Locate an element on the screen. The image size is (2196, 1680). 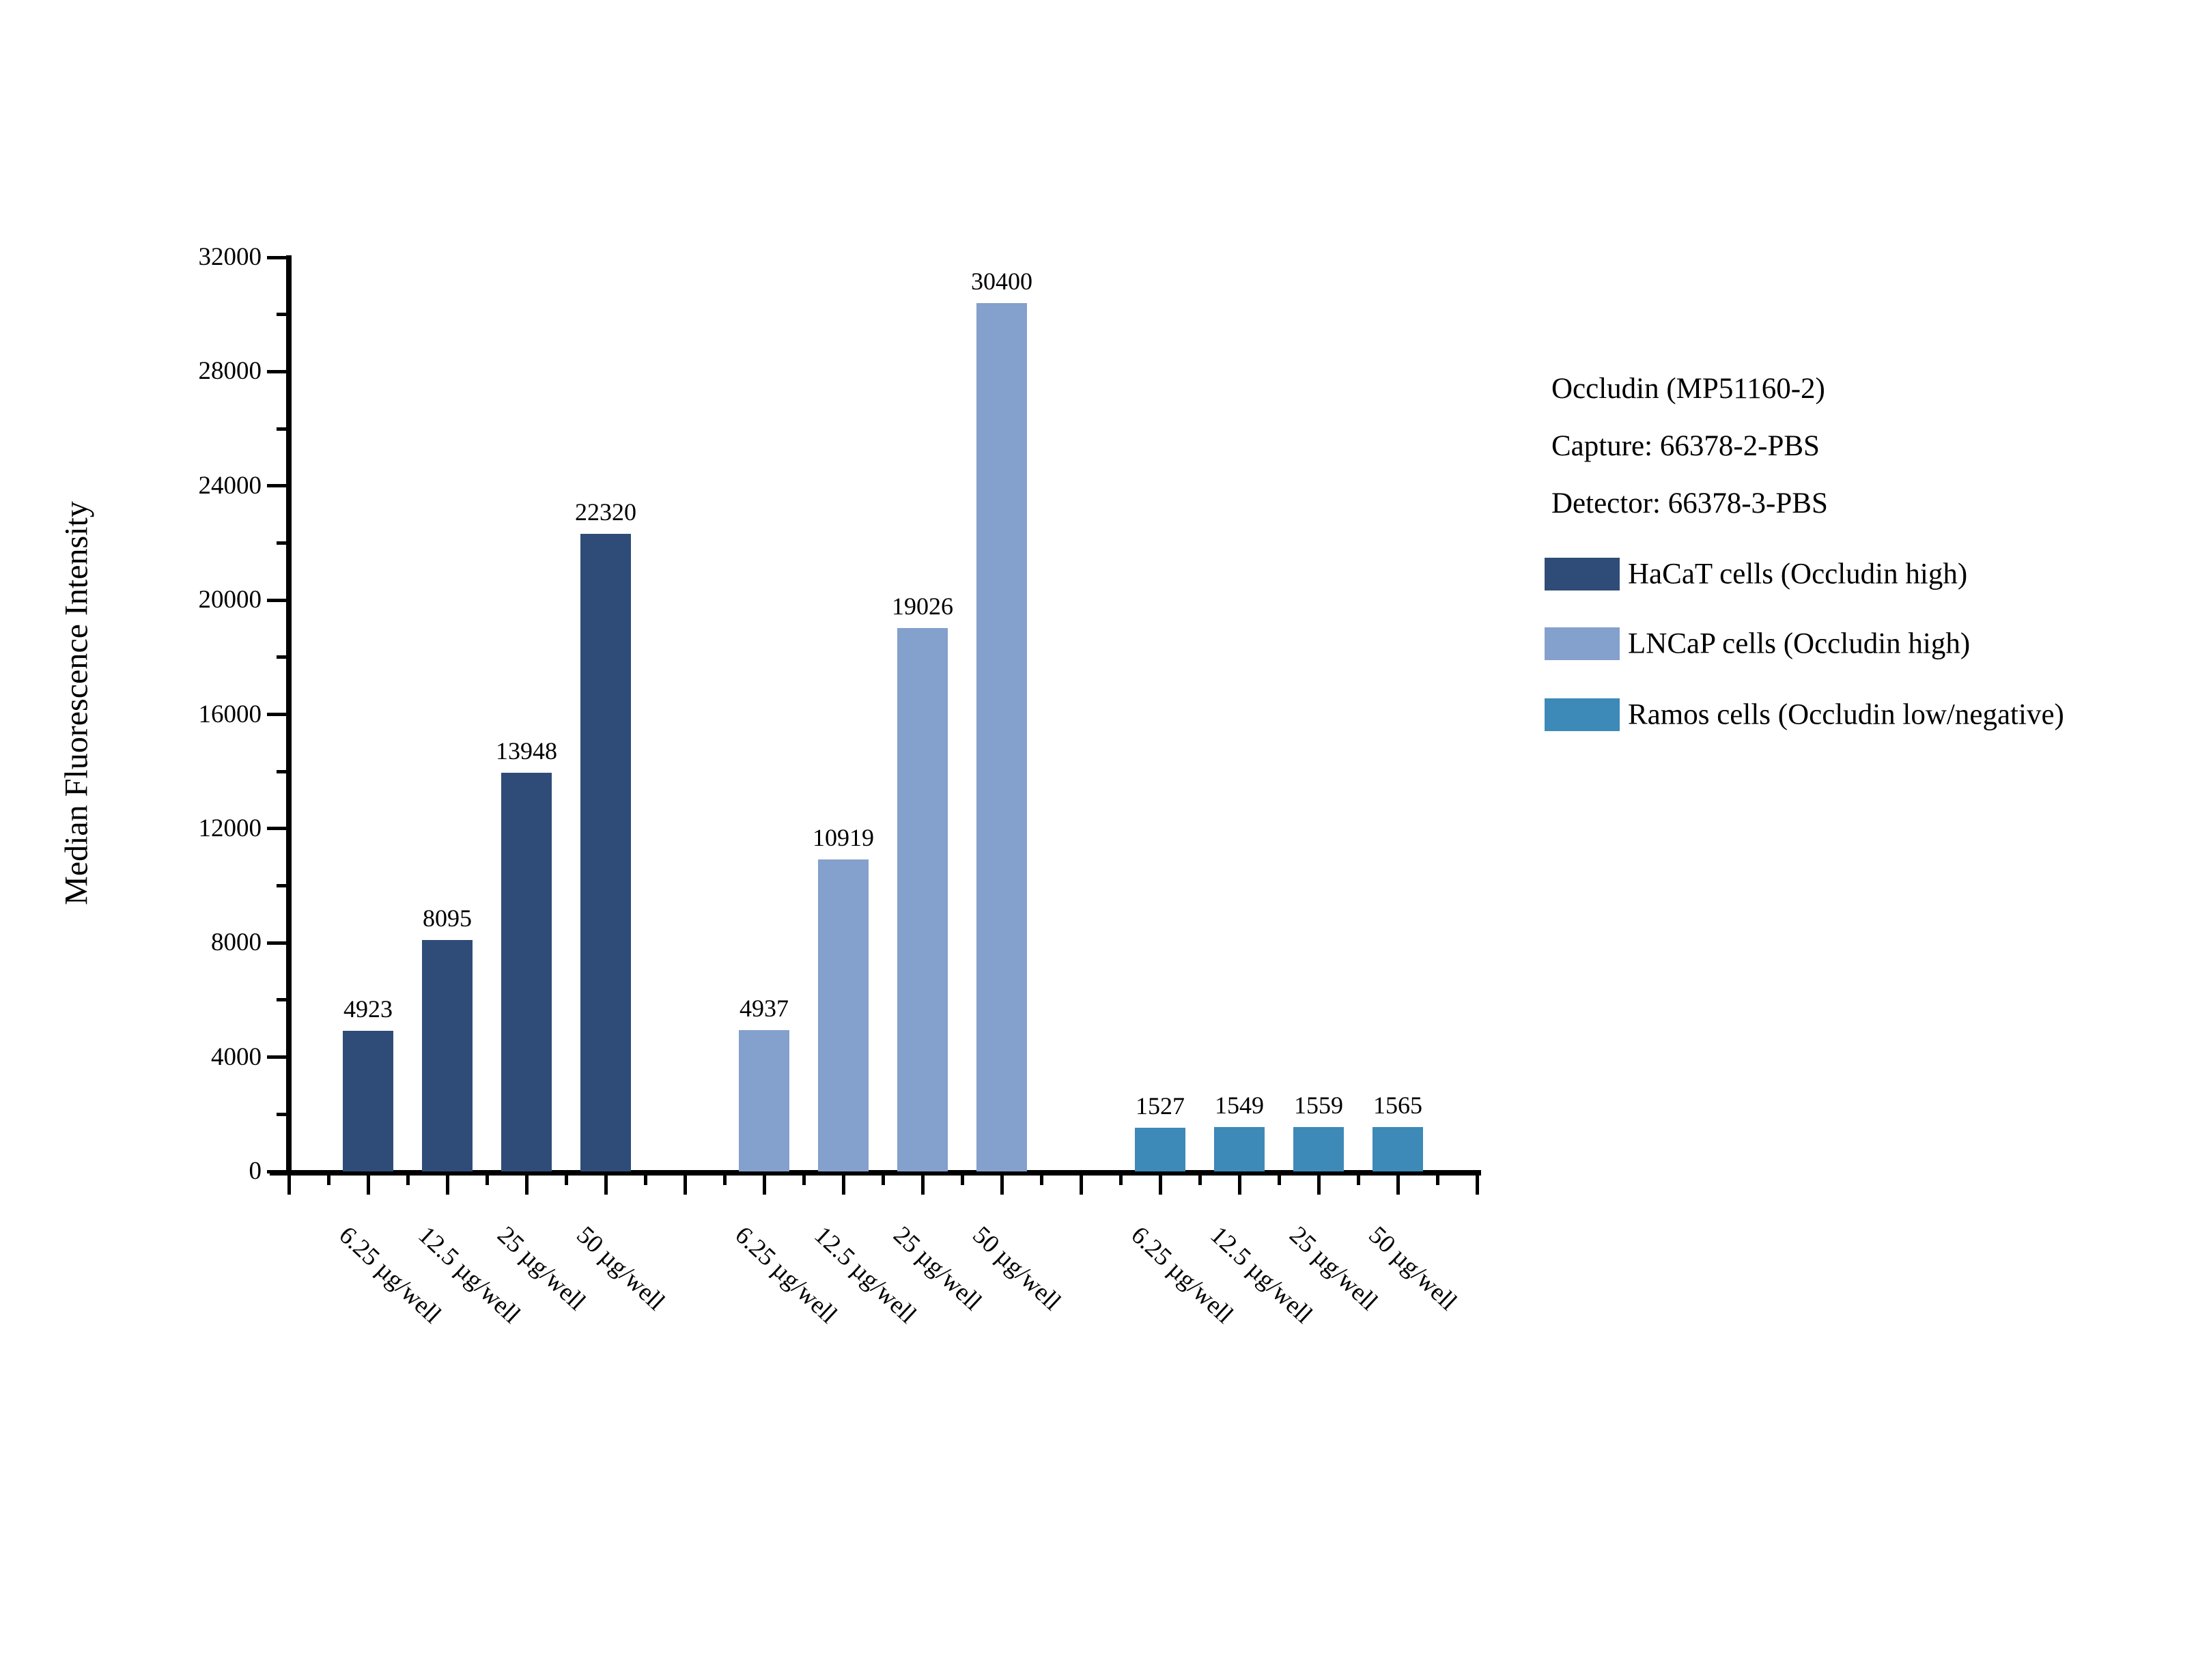
annotation-line-2: Capture: 66378-2-PBS is located at coordinates (1685, 446).